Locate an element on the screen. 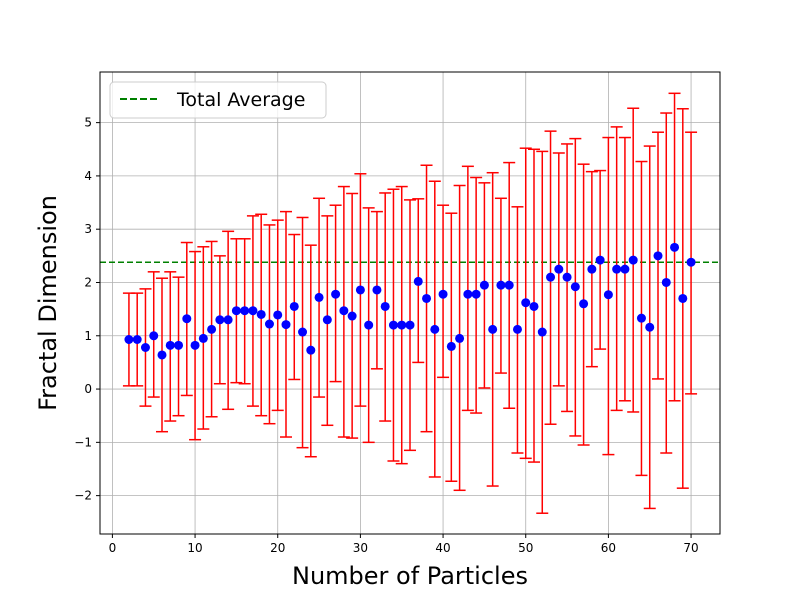  y-tick-label: 5 is located at coordinates (88, 123).